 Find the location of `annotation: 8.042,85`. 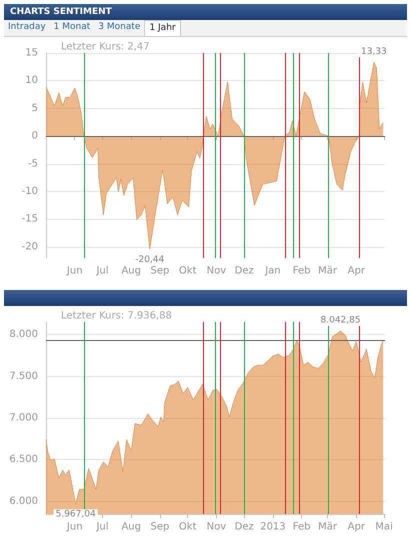

annotation: 8.042,85 is located at coordinates (340, 320).